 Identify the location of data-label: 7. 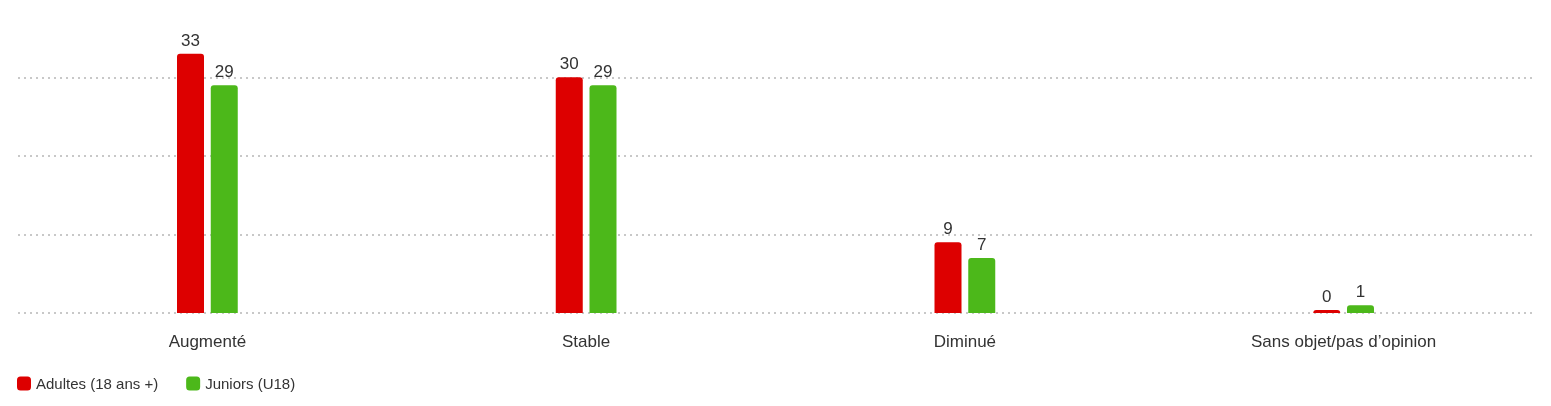
(982, 244).